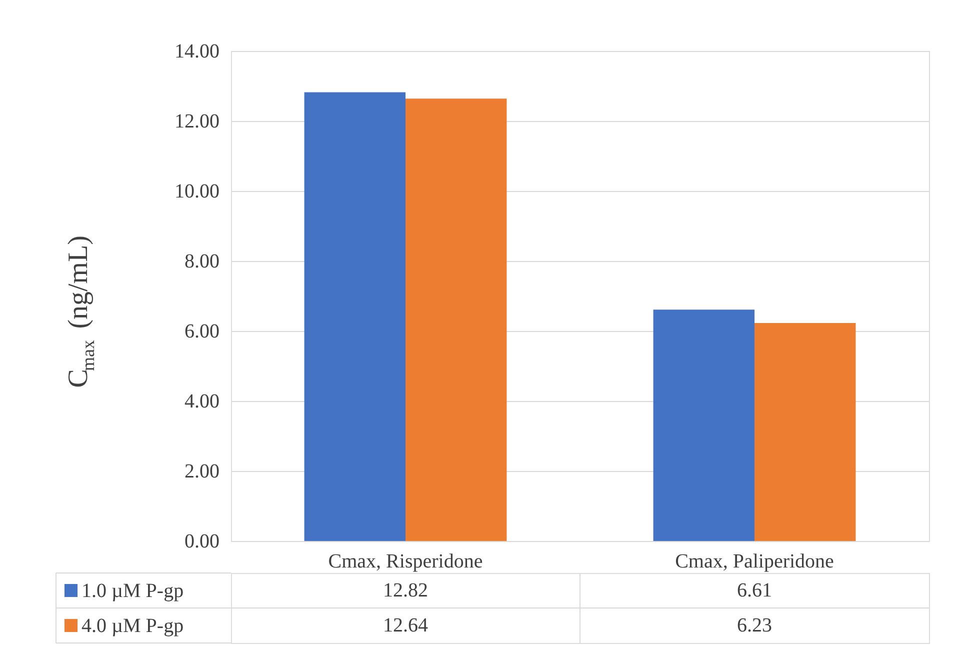 This screenshot has width=956, height=664. I want to click on x-tick-label: Cmax, Risperidone, so click(405, 561).